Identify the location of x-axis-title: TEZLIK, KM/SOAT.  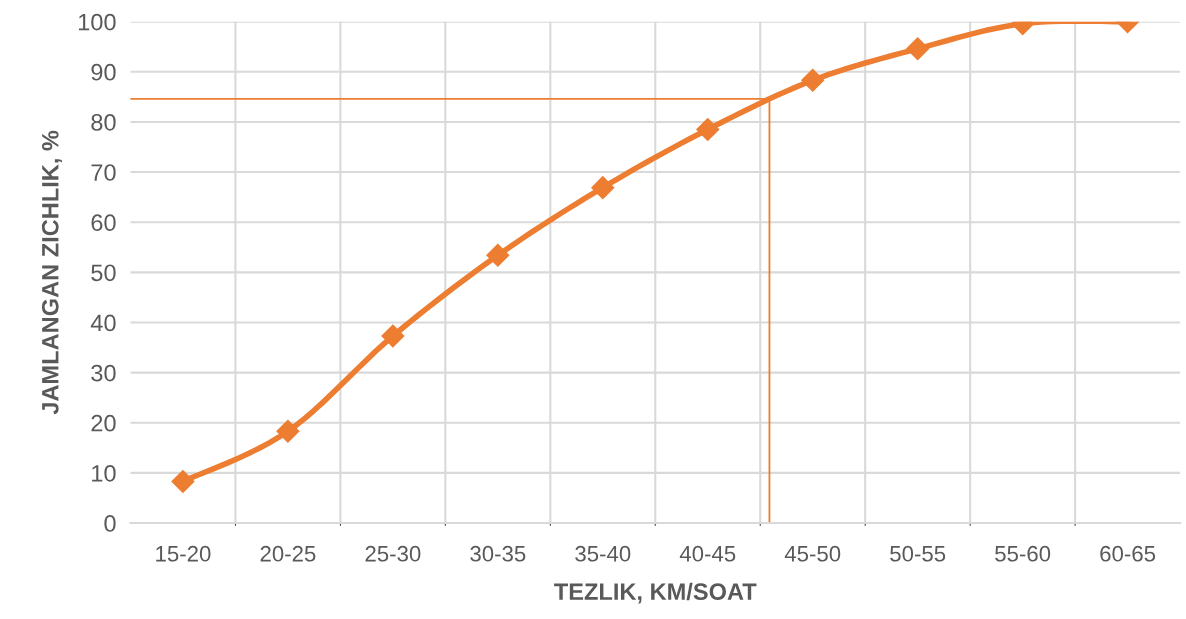
(655, 593).